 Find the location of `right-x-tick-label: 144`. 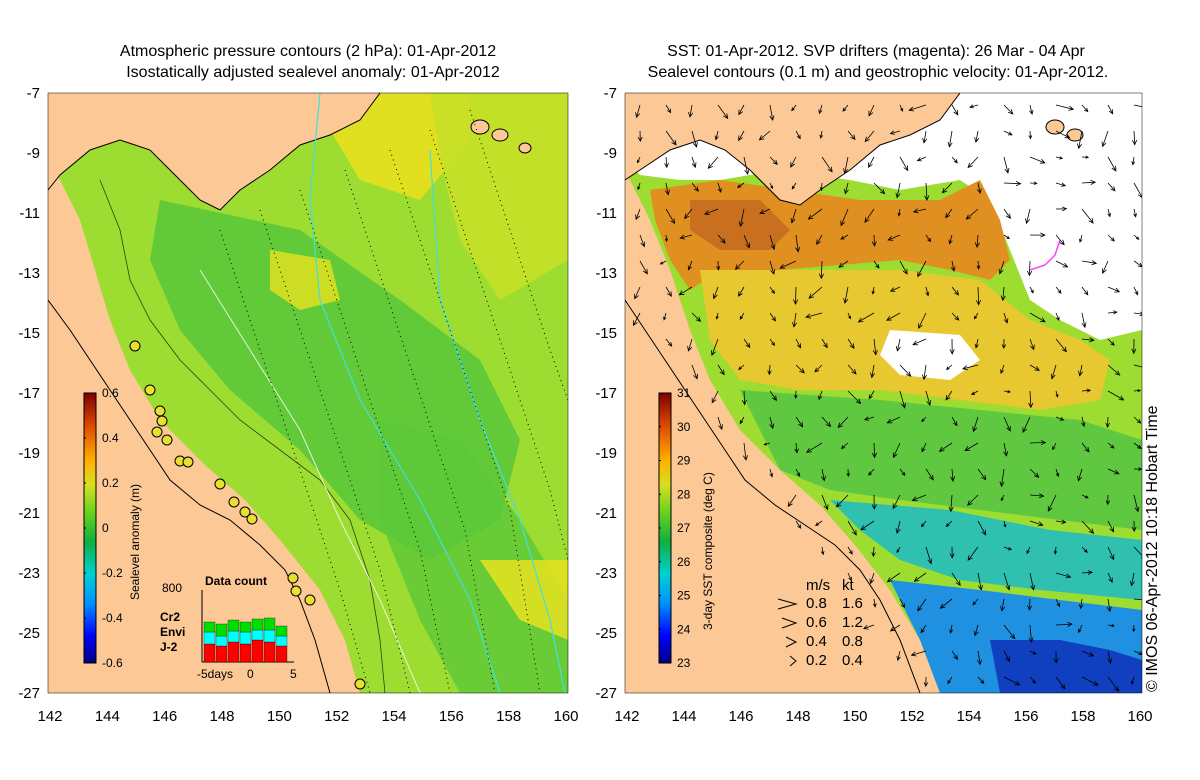

right-x-tick-label: 144 is located at coordinates (683, 716).